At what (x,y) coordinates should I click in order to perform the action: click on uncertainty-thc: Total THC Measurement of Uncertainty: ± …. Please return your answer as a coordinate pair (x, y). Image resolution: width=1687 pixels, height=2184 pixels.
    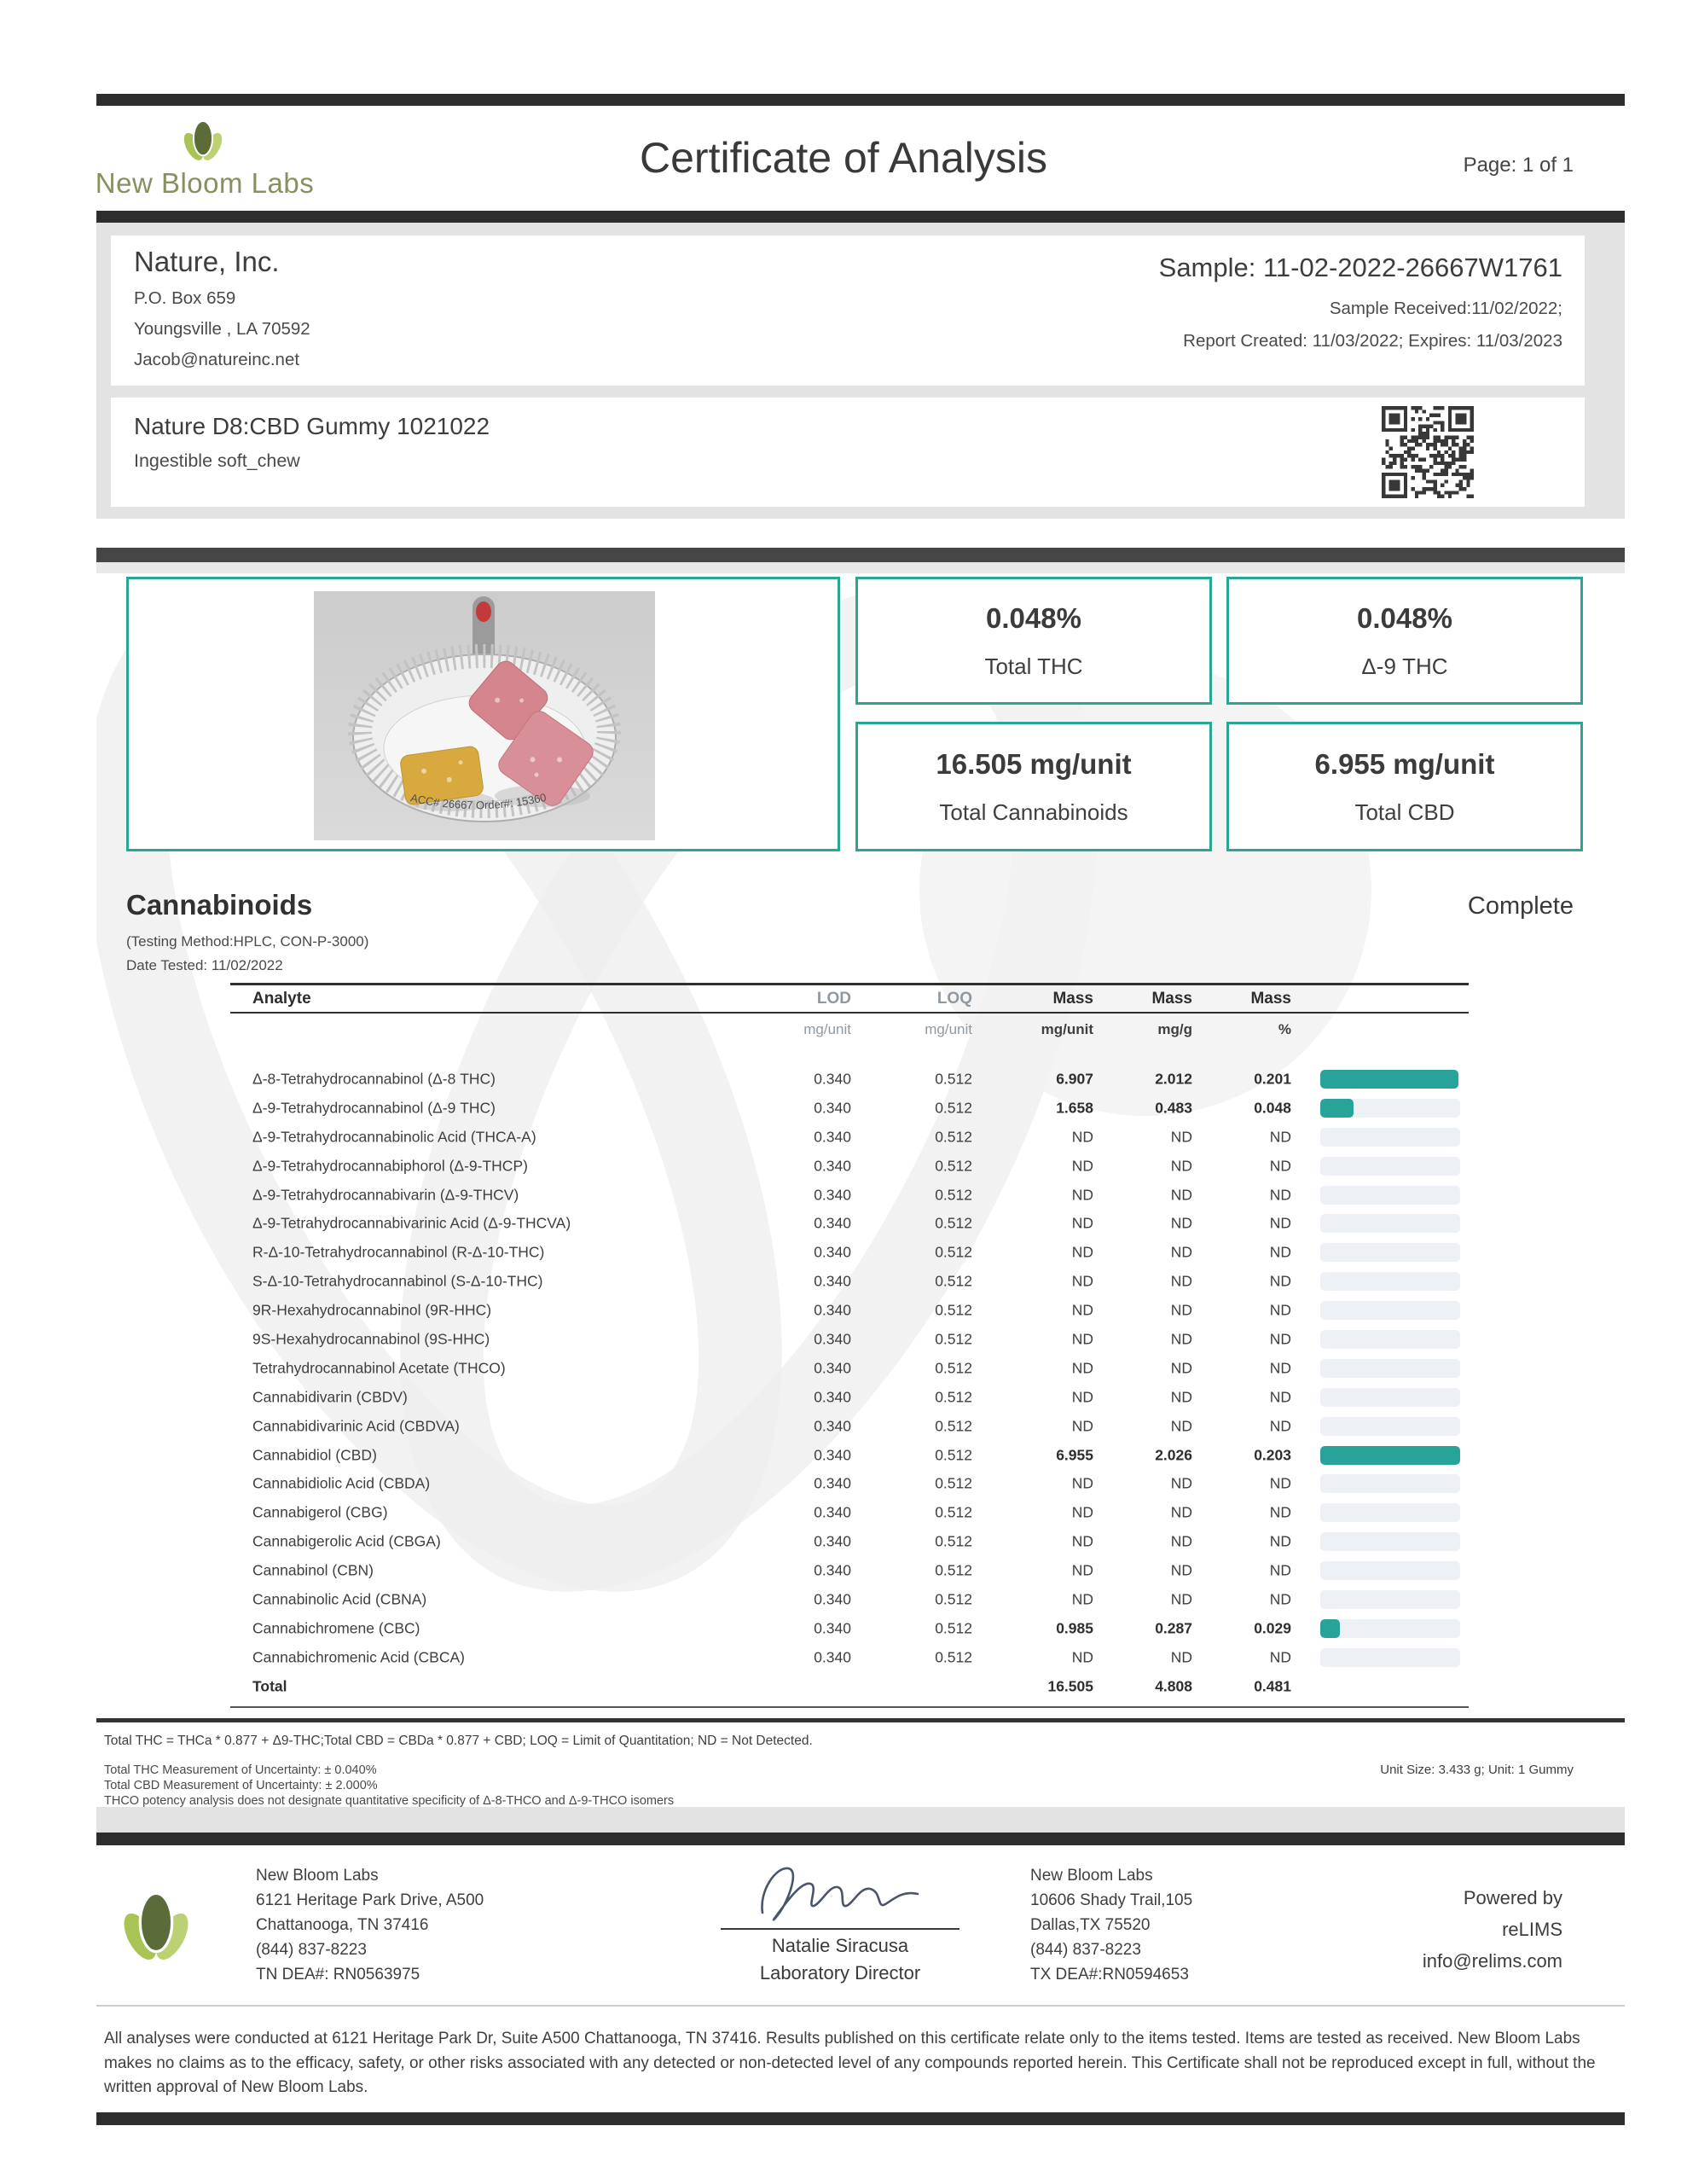
    Looking at the image, I should click on (240, 1770).